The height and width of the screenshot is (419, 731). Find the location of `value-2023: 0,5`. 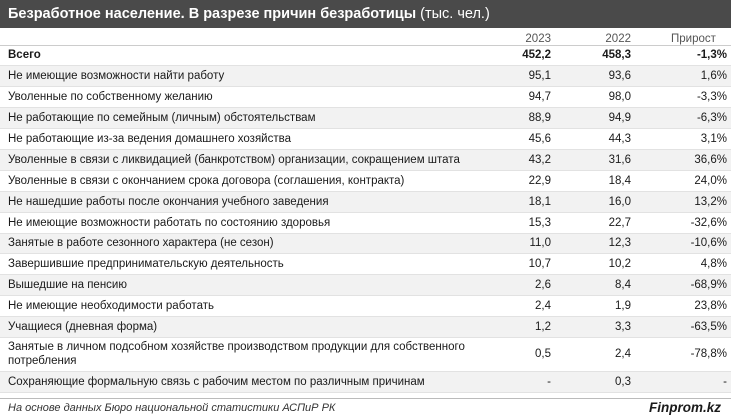

value-2023: 0,5 is located at coordinates (515, 354).